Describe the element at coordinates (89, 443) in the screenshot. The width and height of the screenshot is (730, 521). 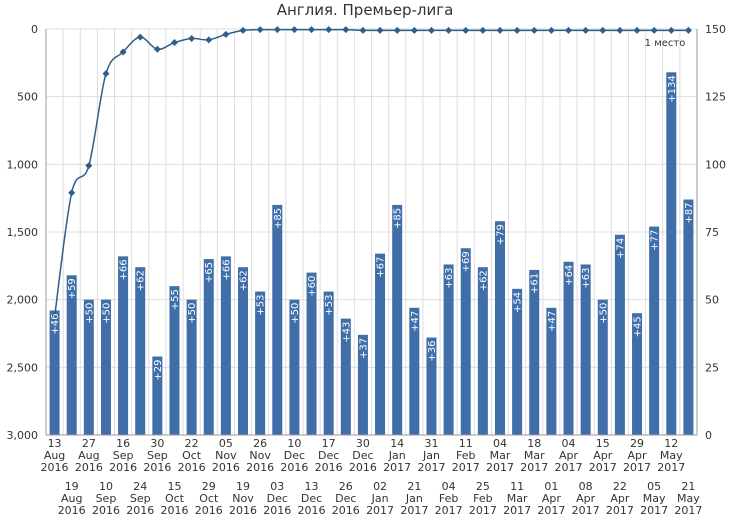
I see `x-label-day: 27` at that location.